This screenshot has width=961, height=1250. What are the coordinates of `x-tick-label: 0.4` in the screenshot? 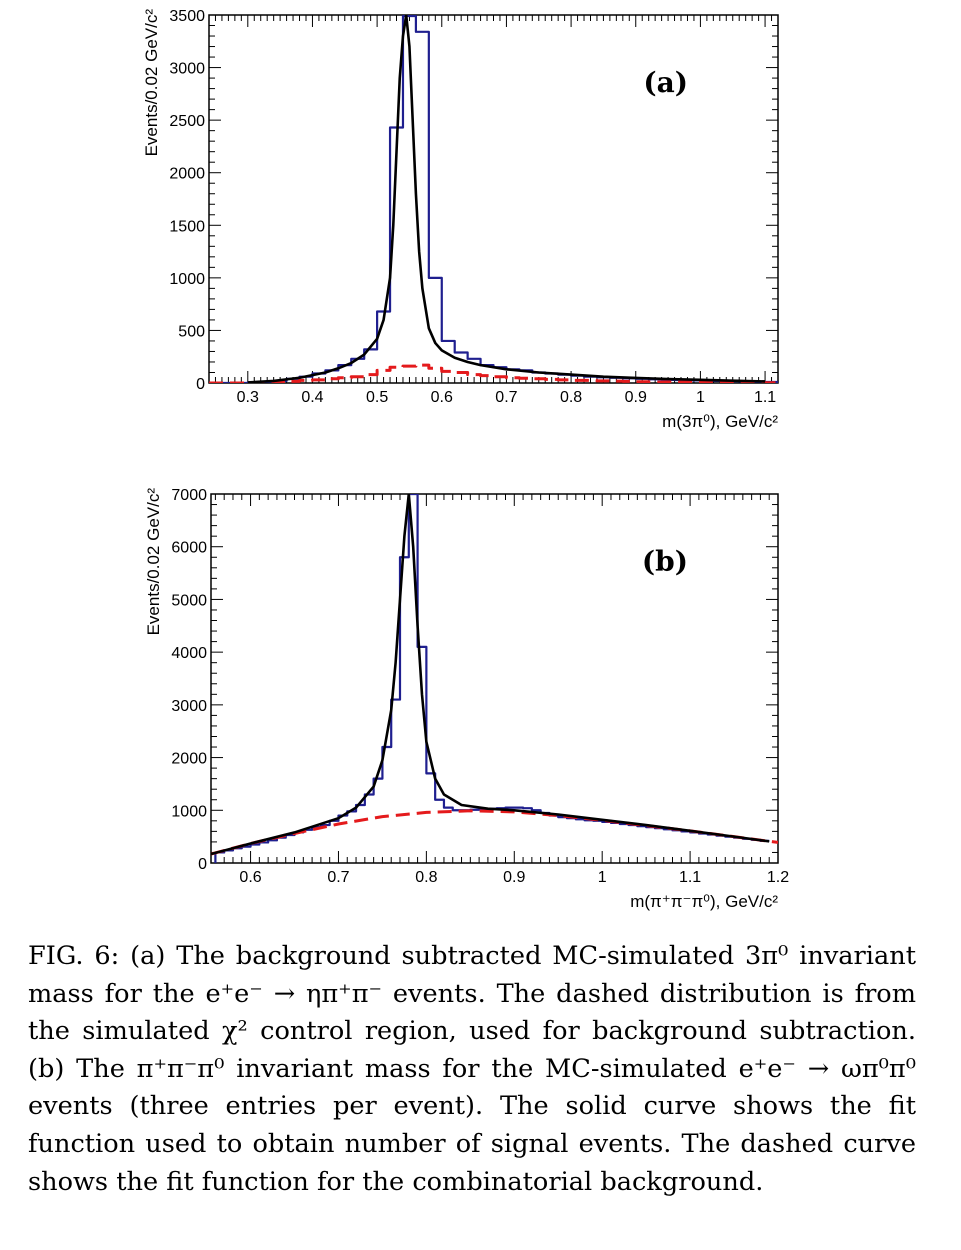 It's located at (312, 397).